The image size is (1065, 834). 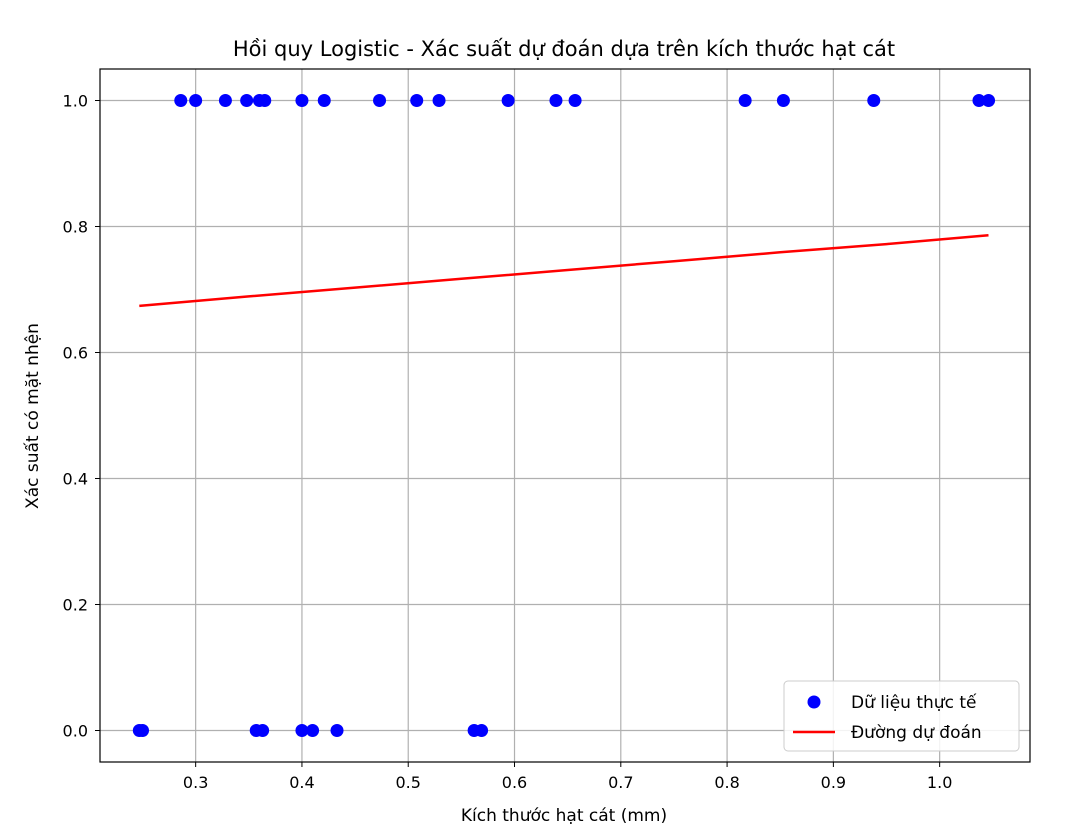 I want to click on legend: Dữ liệu thực tế Đường dự đoán, so click(x=901, y=716).